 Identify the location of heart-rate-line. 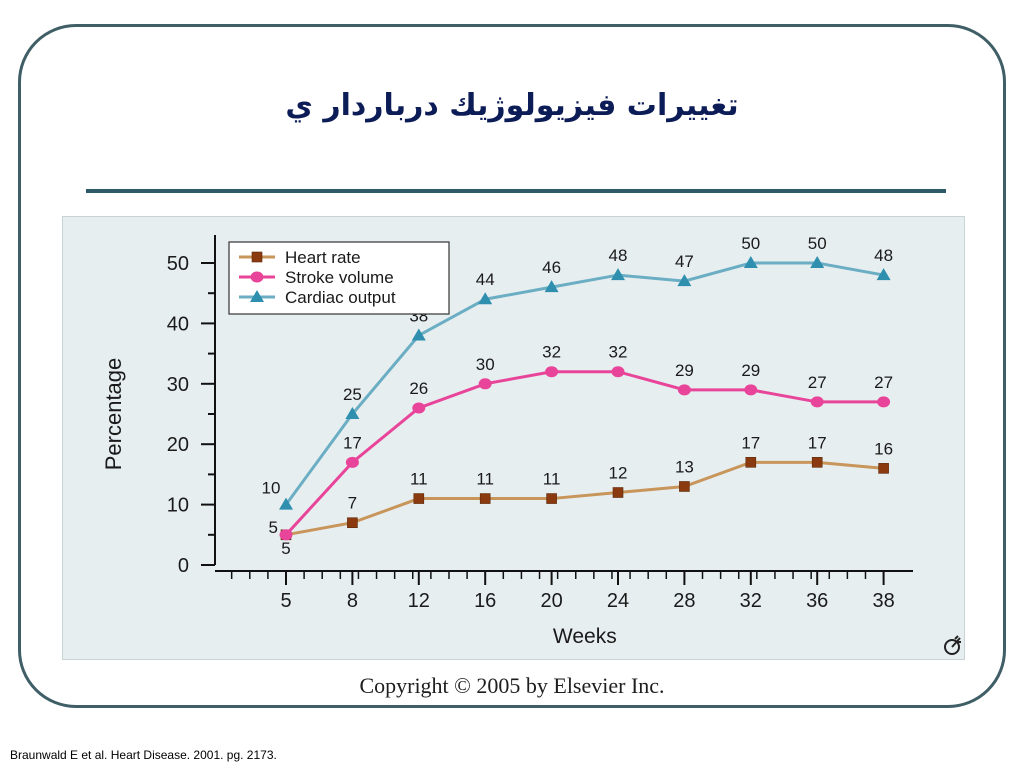
(584, 498).